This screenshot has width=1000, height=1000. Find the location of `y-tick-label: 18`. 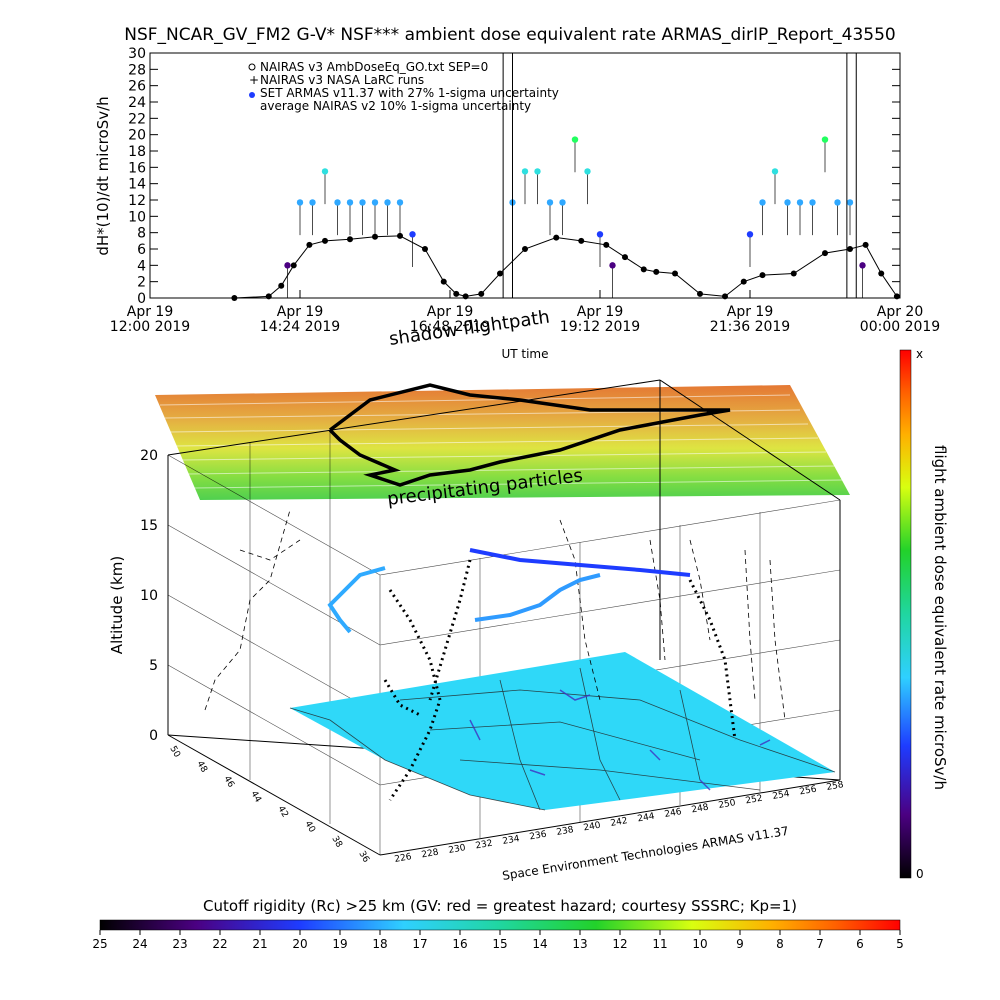

y-tick-label: 18 is located at coordinates (137, 152).